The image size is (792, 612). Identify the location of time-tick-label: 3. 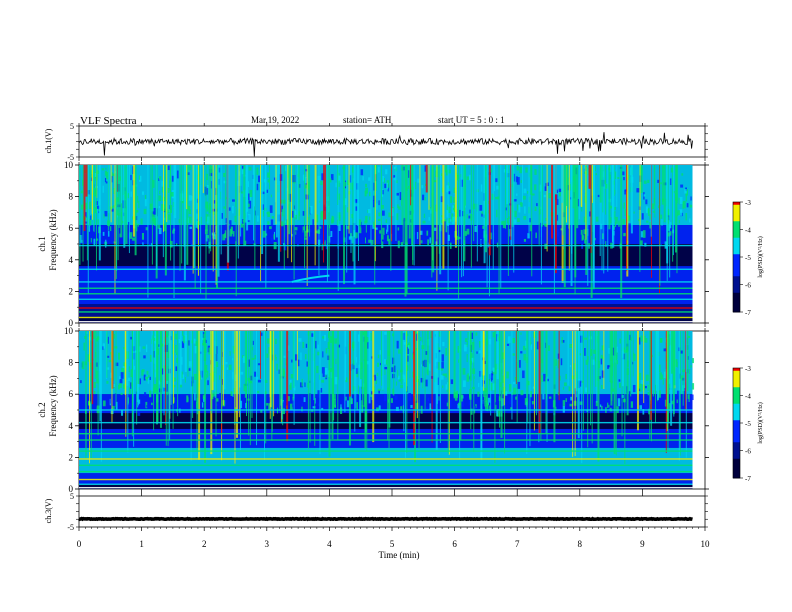
(267, 544).